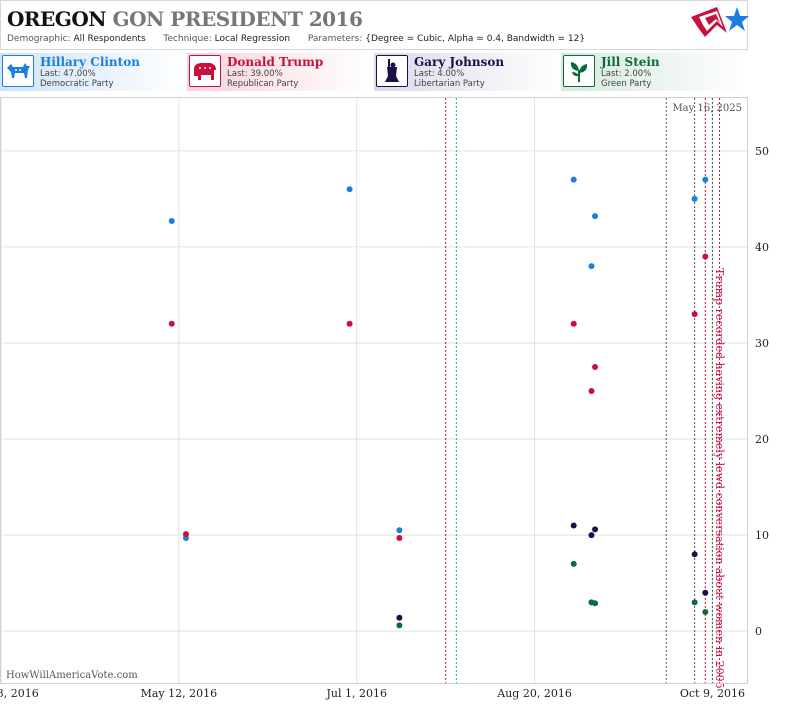  I want to click on title-rest: GON PRESIDENT 2016, so click(237, 19).